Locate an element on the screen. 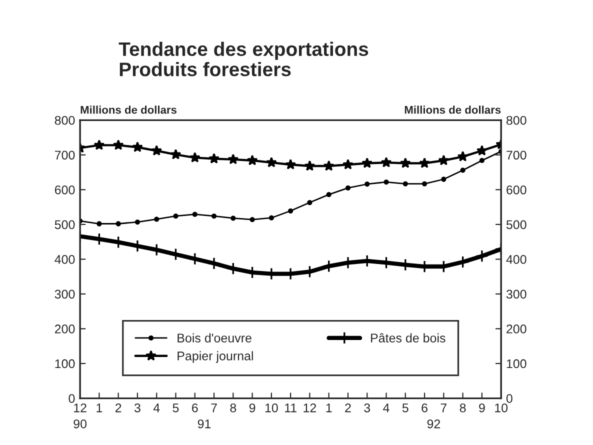  y2-tick-label: 700 is located at coordinates (516, 155).